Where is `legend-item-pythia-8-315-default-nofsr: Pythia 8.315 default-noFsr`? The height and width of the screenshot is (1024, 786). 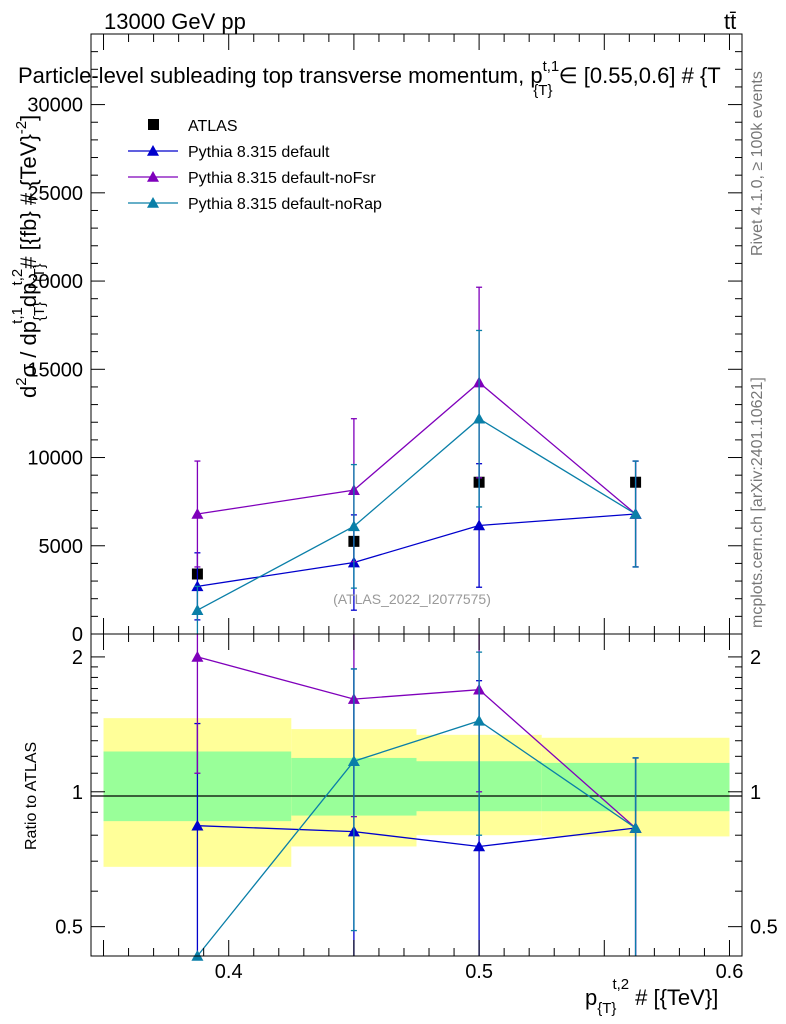 legend-item-pythia-8-315-default-nofsr: Pythia 8.315 default-noFsr is located at coordinates (252, 178).